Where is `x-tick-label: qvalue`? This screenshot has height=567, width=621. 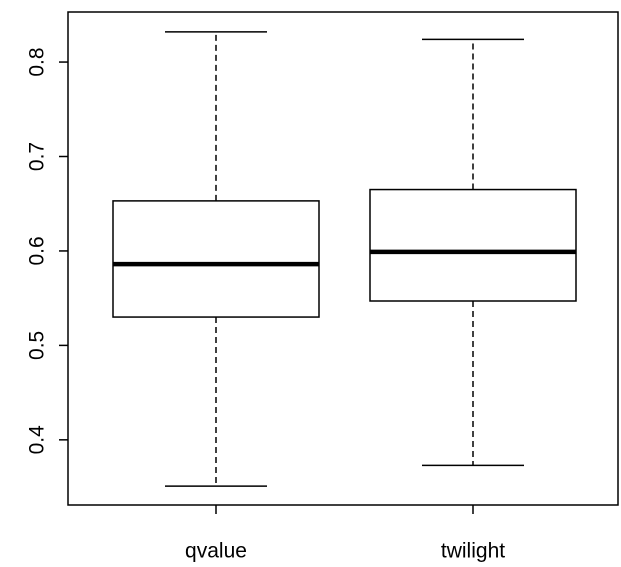
x-tick-label: qvalue is located at coordinates (216, 551).